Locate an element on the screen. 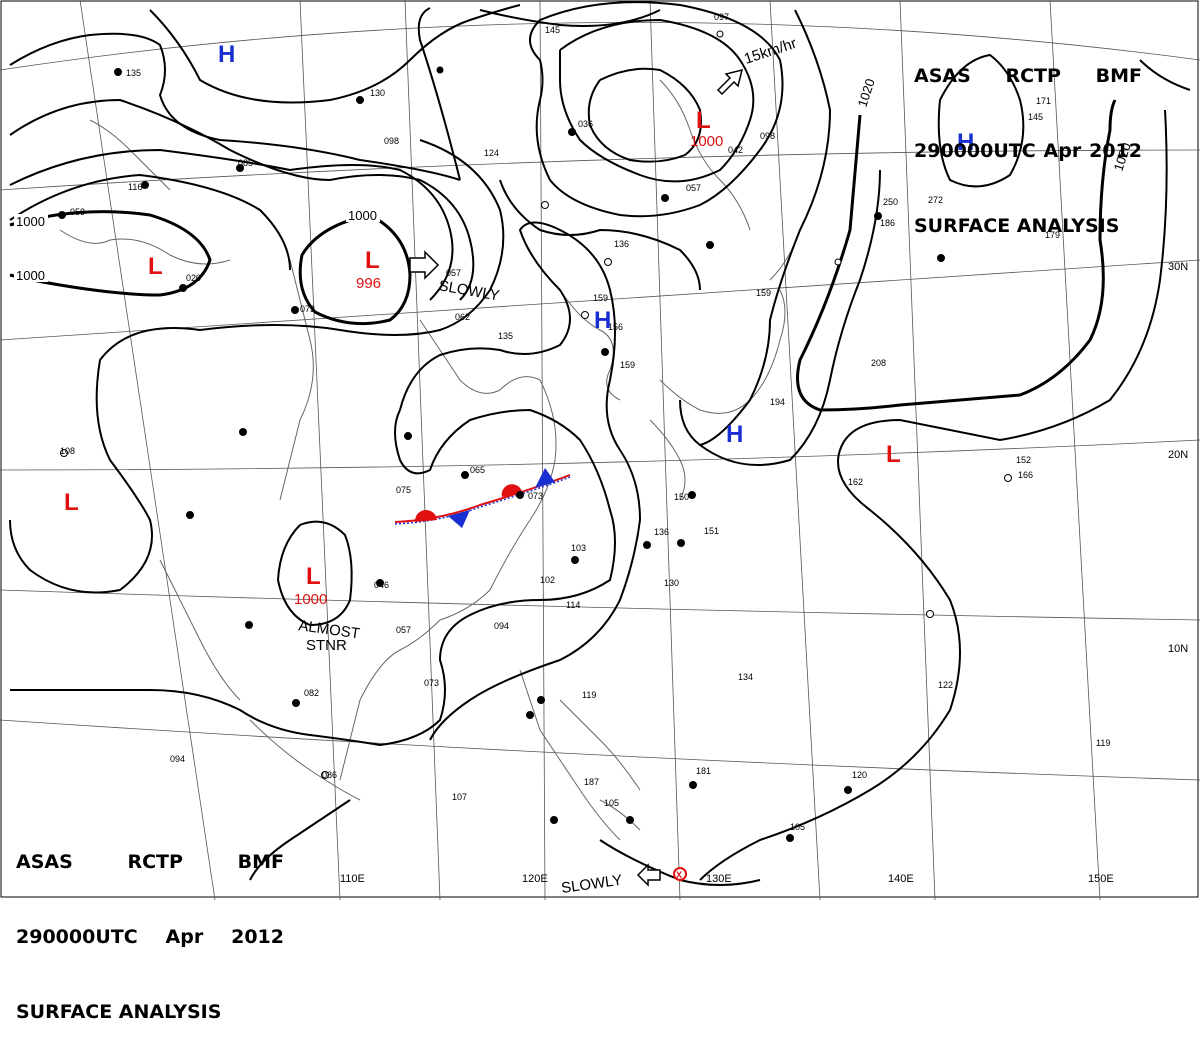 This screenshot has width=1200, height=1050. station-pressure: 272 is located at coordinates (935, 200).